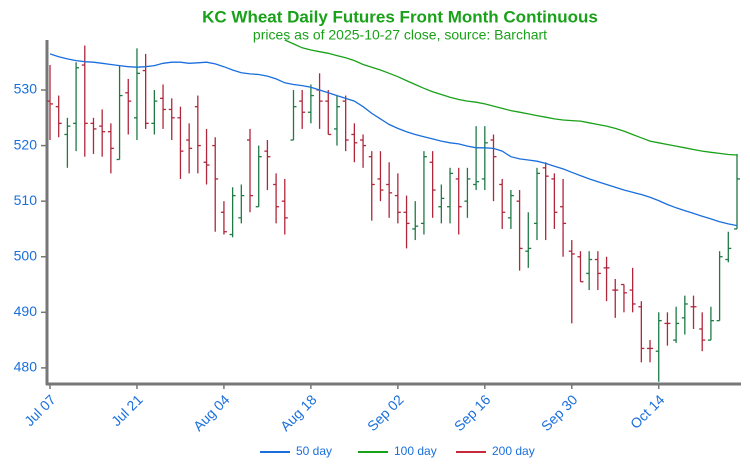 The image size is (750, 474). What do you see at coordinates (26, 367) in the screenshot?
I see `y-tick-label: 480` at bounding box center [26, 367].